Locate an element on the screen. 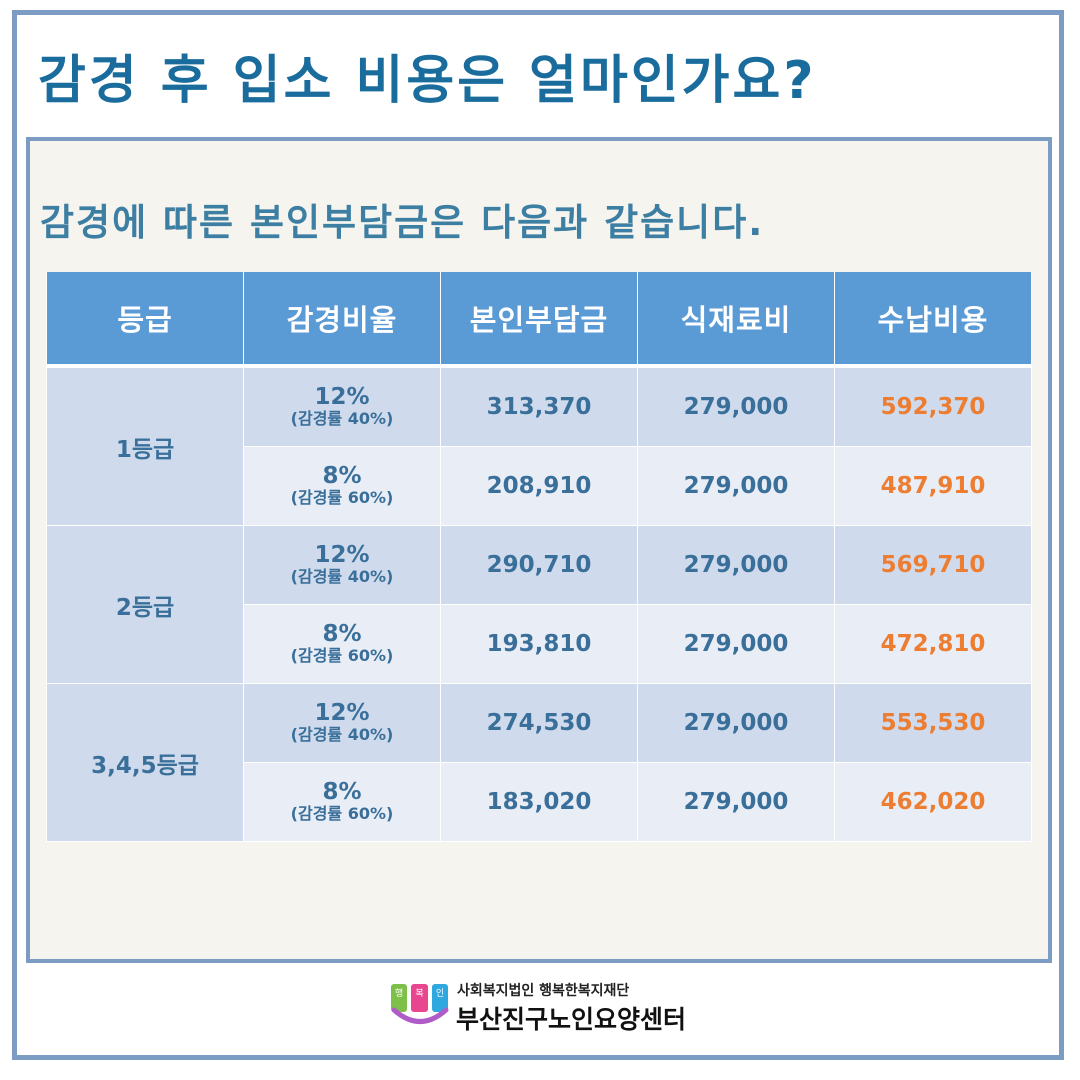  page-title: 감경 후 입소 비용은 얼마인가요? is located at coordinates (427, 81).